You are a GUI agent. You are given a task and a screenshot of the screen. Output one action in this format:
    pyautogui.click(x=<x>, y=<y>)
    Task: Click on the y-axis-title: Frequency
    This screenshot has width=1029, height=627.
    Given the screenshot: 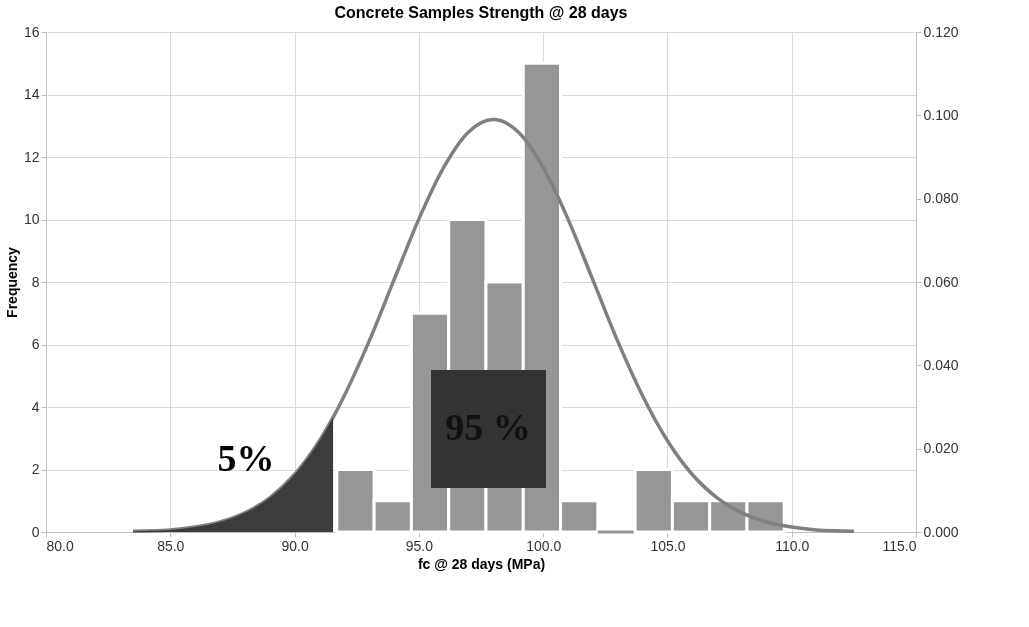 What is the action you would take?
    pyautogui.click(x=11, y=282)
    